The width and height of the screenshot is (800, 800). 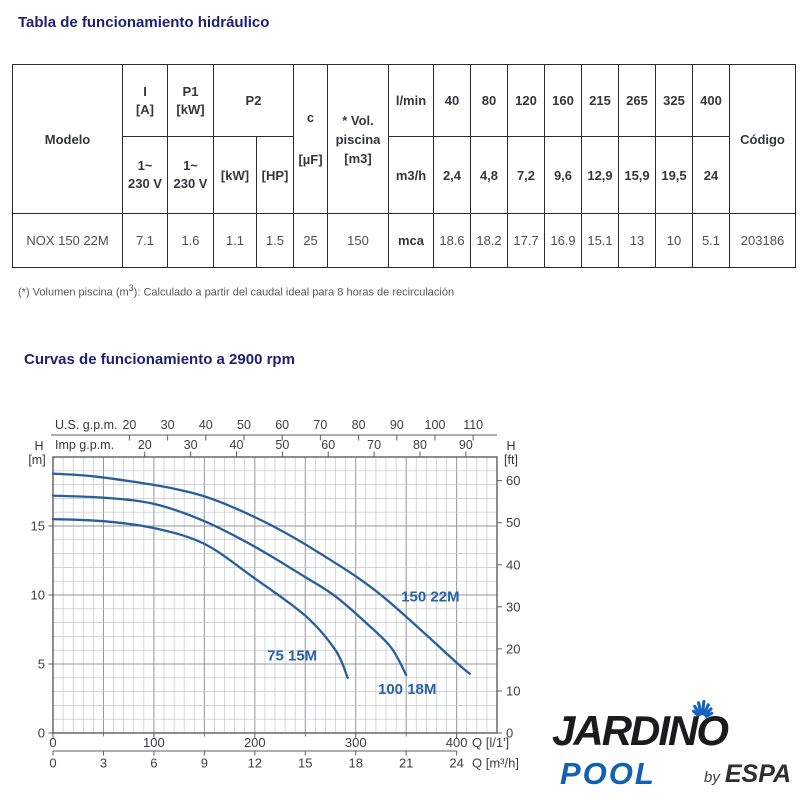 I want to click on brand-logo: JARDINO POOL by ESPA, so click(x=670, y=738).